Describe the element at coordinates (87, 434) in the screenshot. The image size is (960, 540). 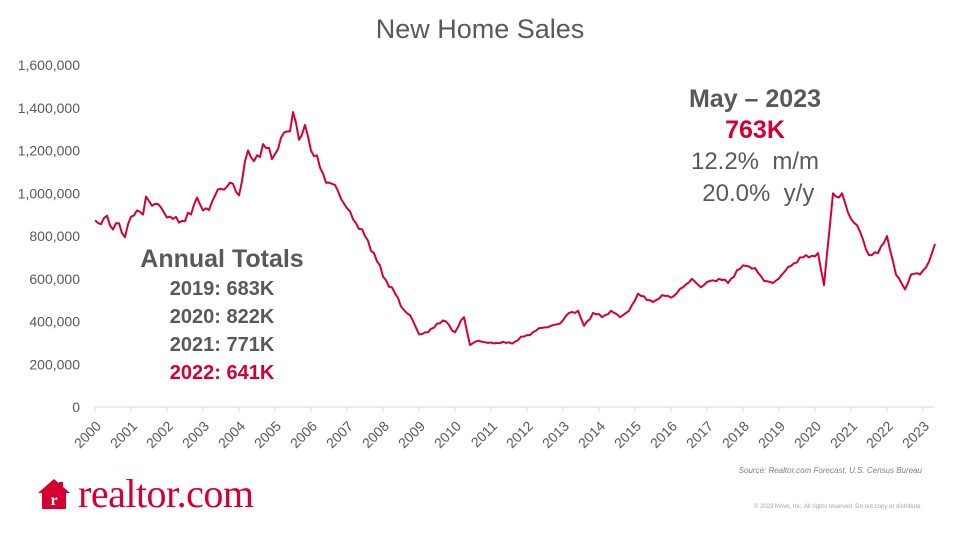
I see `x-tick-label: 2000` at that location.